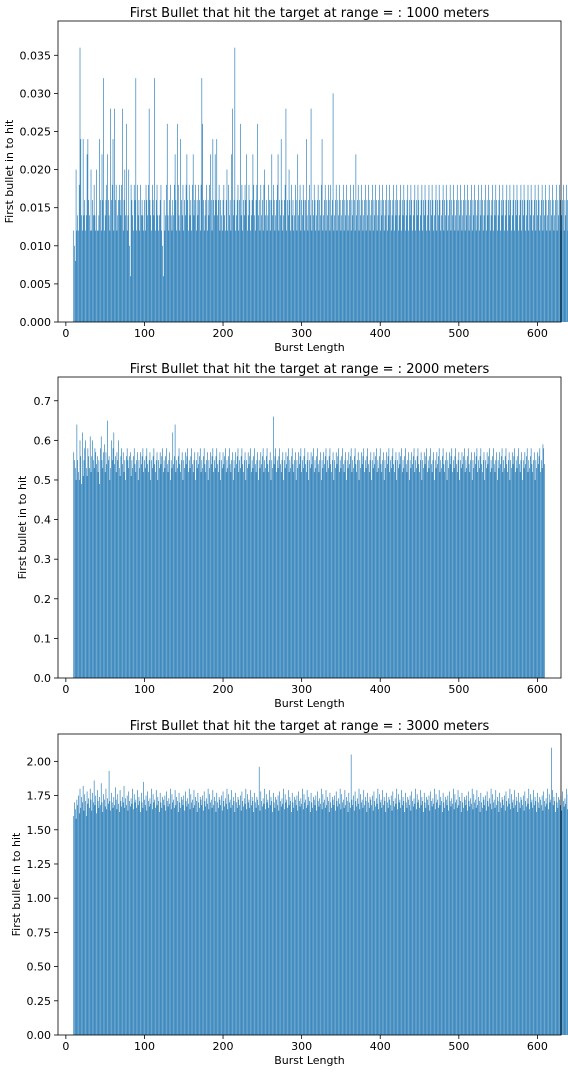 This screenshot has width=568, height=1072. What do you see at coordinates (65, 689) in the screenshot?
I see `x-tick-label: 0` at bounding box center [65, 689].